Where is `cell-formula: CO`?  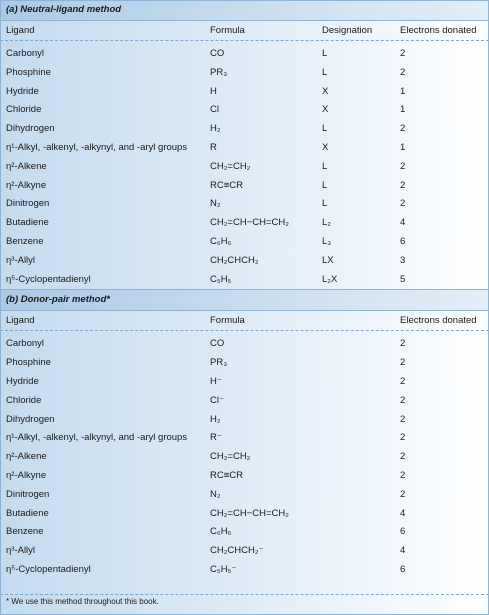 cell-formula: CO is located at coordinates (217, 53).